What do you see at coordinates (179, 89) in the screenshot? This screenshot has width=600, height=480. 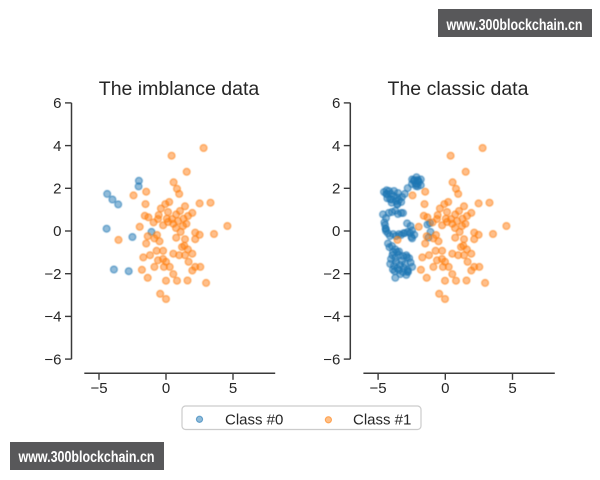 I see `svg-text: The imblance data` at bounding box center [179, 89].